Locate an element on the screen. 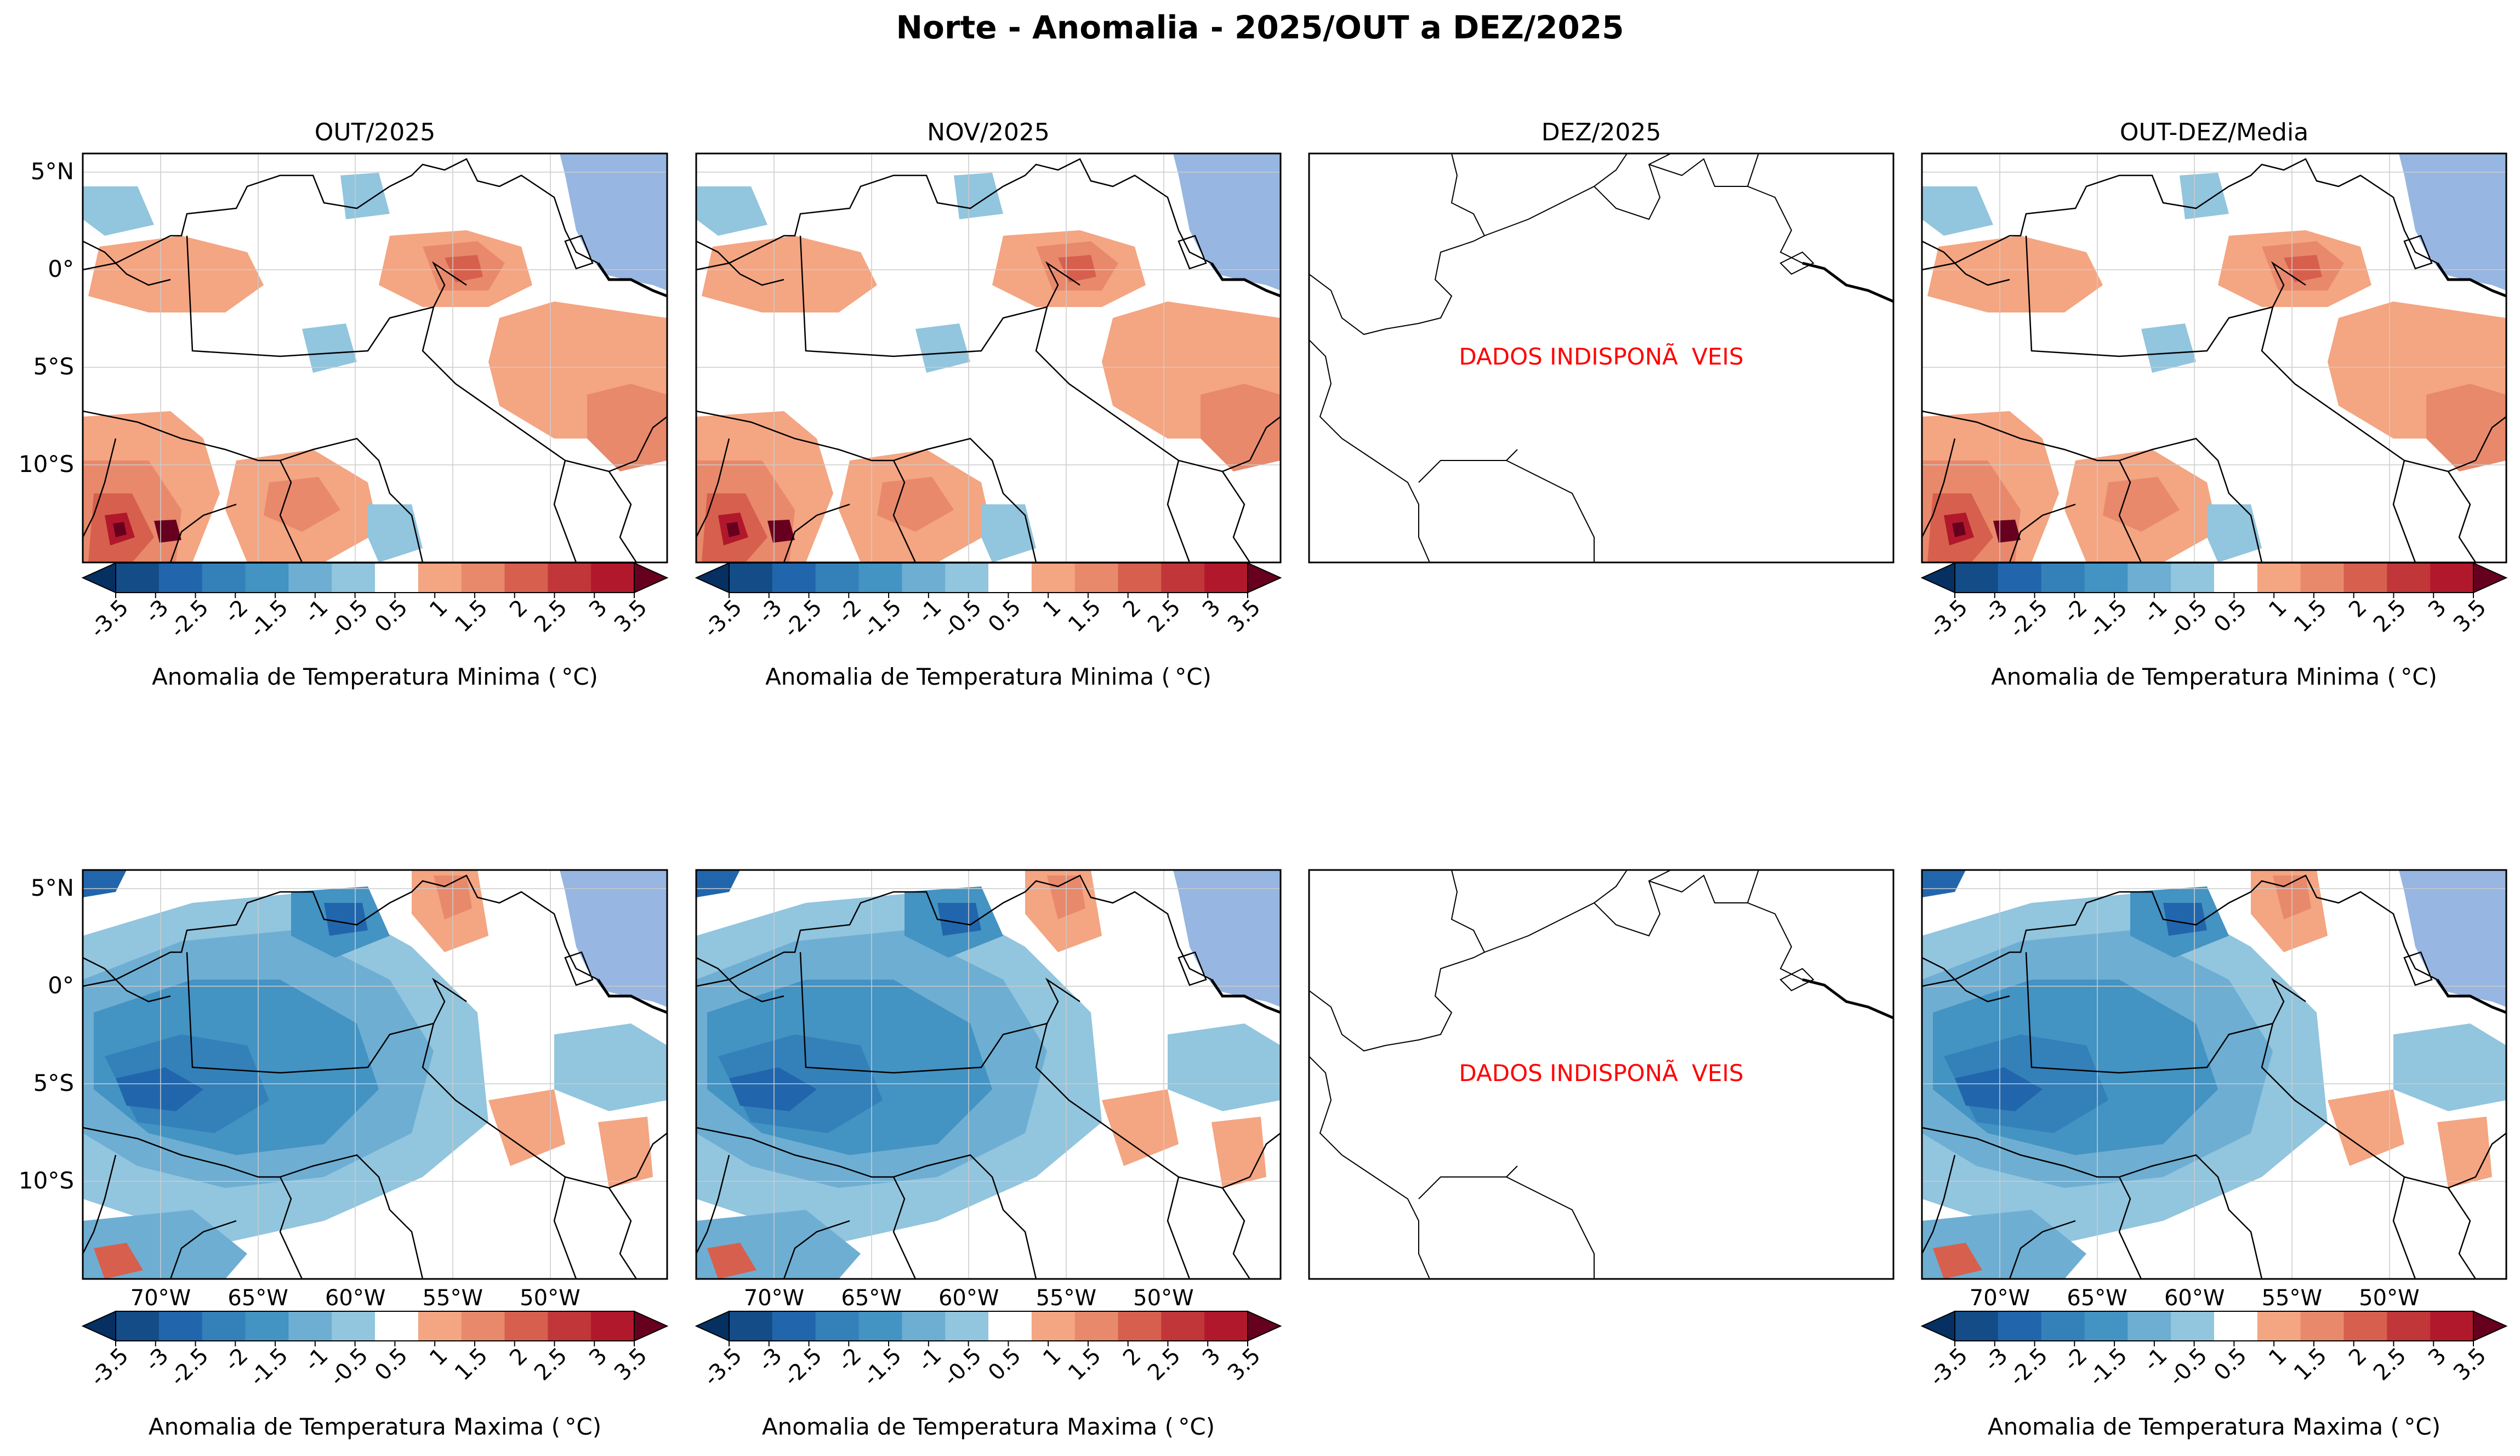 Image resolution: width=2520 pixels, height=1456 pixels. colorbar-extend-high is located at coordinates (651, 1326).